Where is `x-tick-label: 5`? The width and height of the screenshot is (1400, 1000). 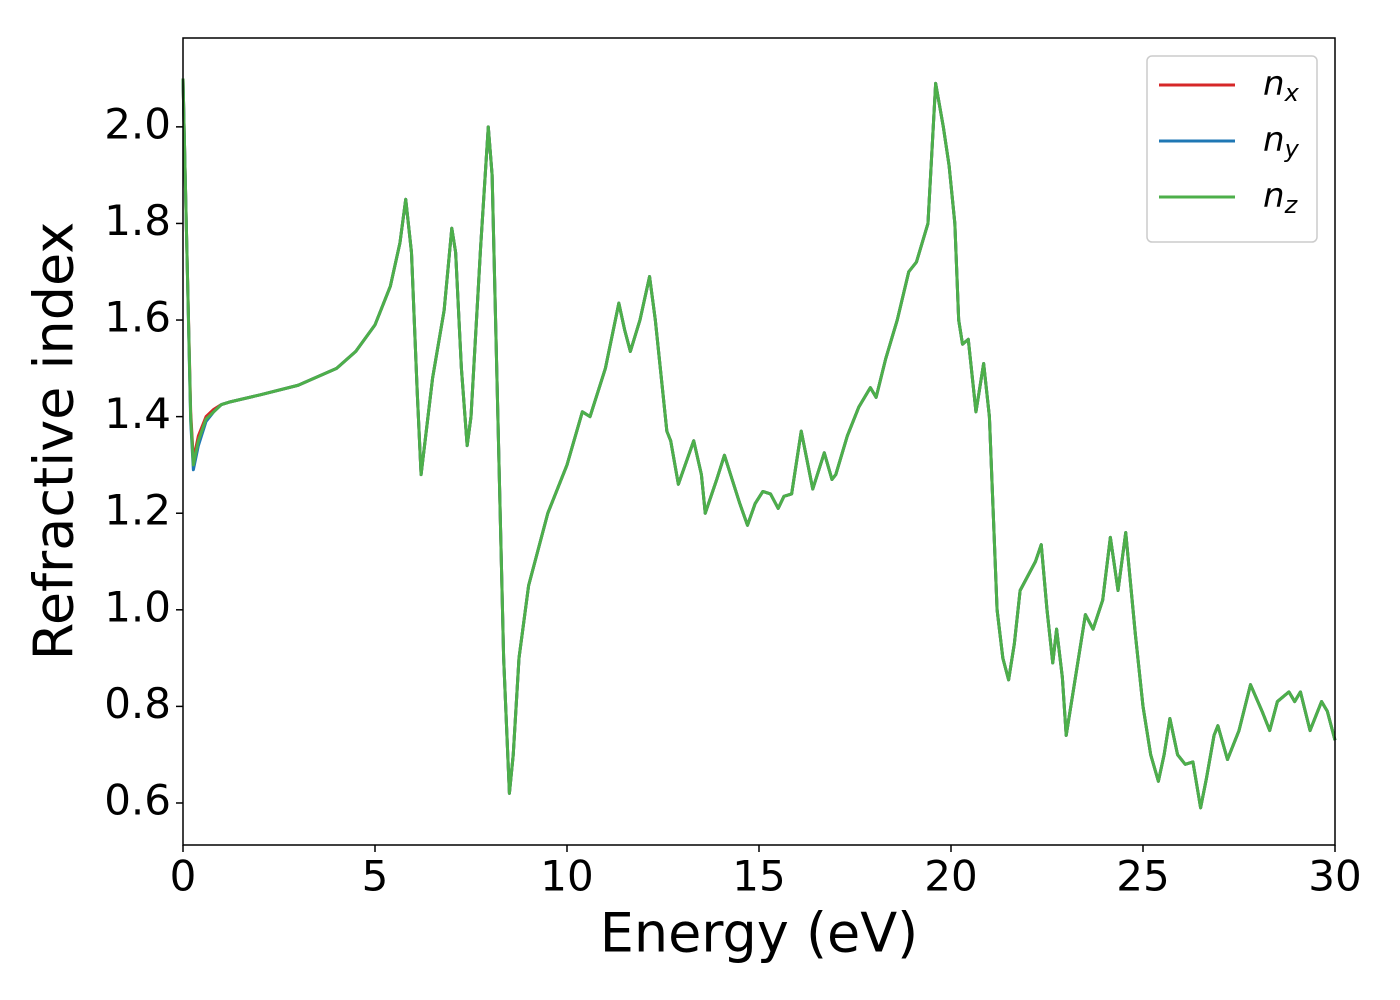 x-tick-label: 5 is located at coordinates (375, 876).